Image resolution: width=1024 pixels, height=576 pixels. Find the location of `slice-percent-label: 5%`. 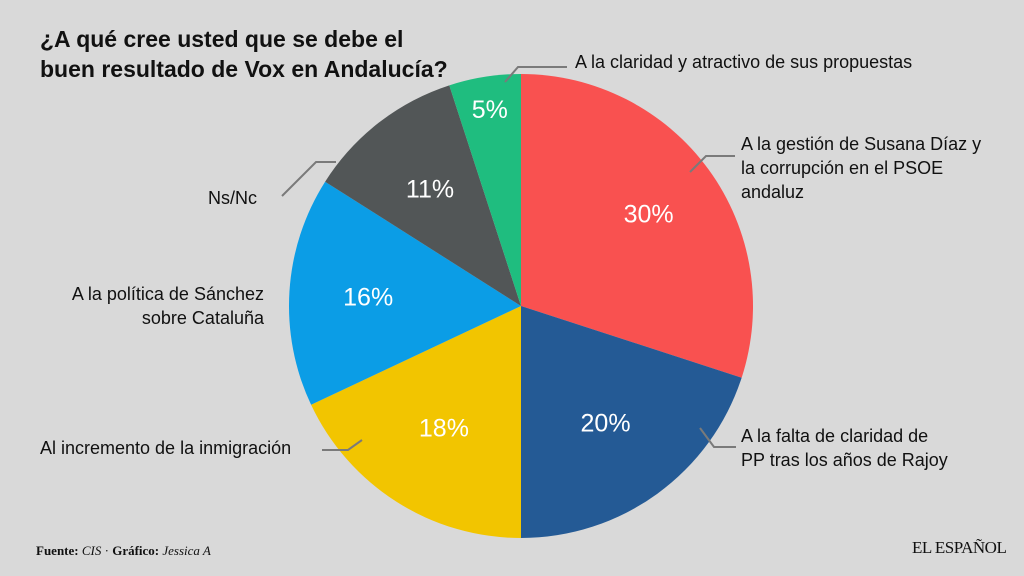

slice-percent-label: 5% is located at coordinates (490, 110).